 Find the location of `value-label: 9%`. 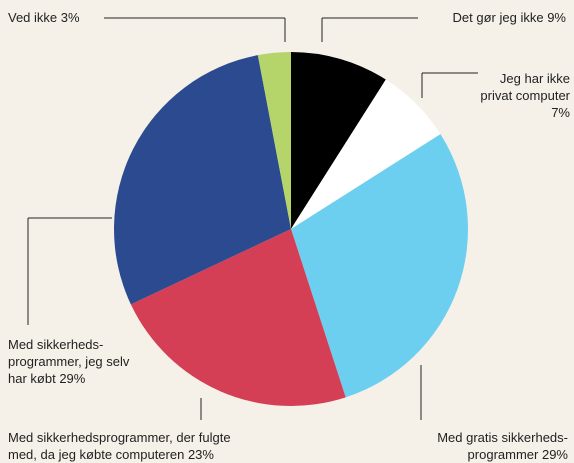

value-label: 9% is located at coordinates (556, 17).